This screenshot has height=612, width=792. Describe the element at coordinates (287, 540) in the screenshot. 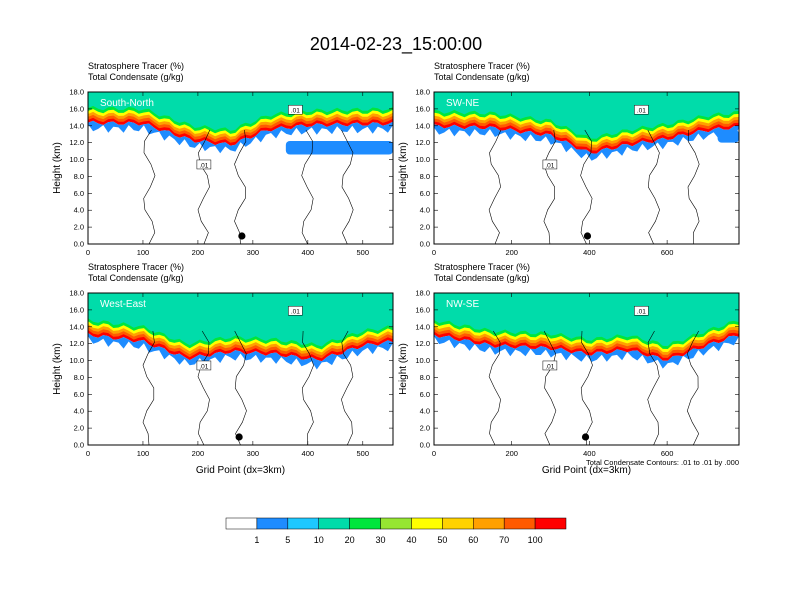

I see `colorbar-label: 5` at that location.